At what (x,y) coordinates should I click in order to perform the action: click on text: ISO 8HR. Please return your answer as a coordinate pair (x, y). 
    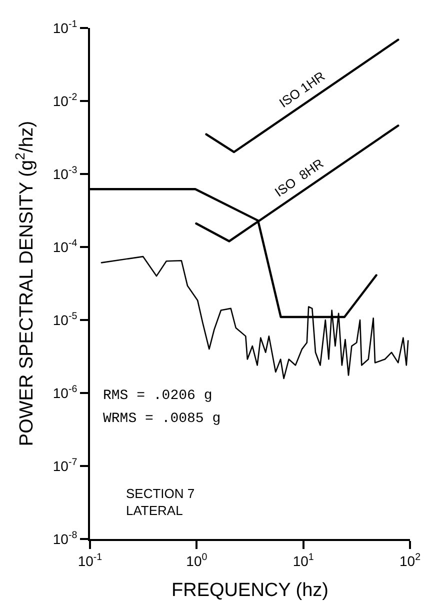
    Looking at the image, I should click on (299, 178).